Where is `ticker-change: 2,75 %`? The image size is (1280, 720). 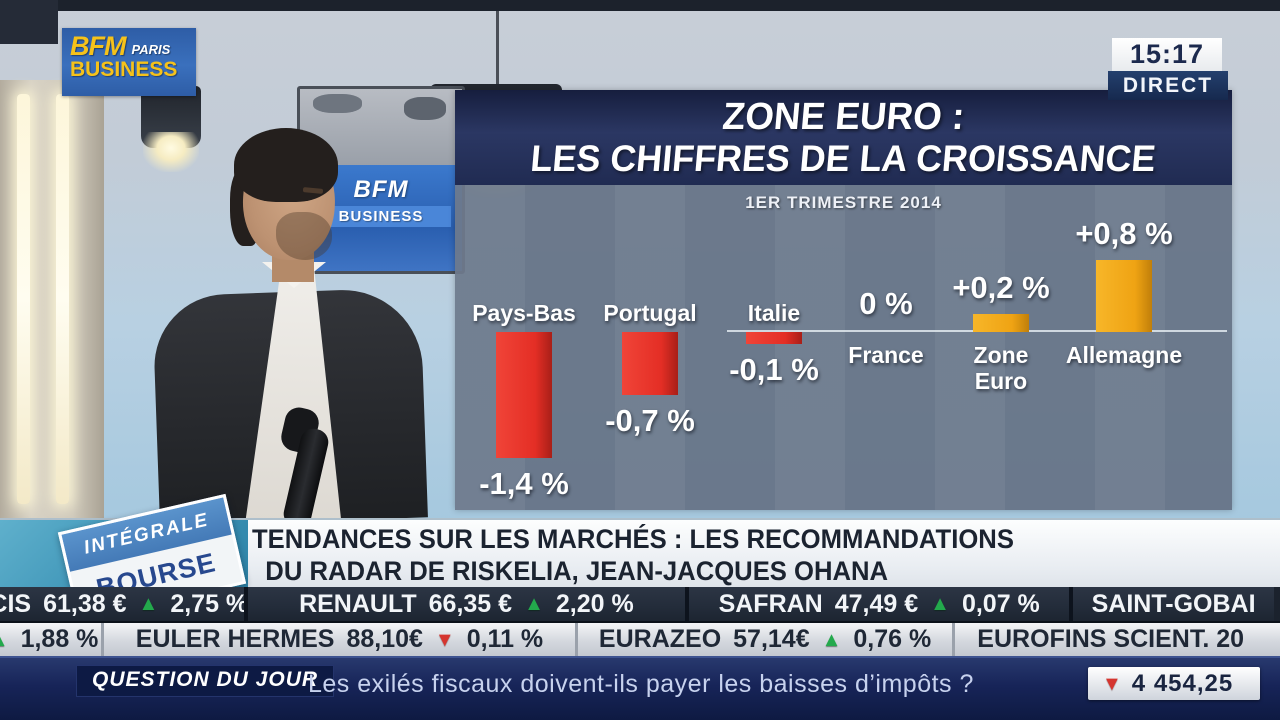 ticker-change: 2,75 % is located at coordinates (207, 603).